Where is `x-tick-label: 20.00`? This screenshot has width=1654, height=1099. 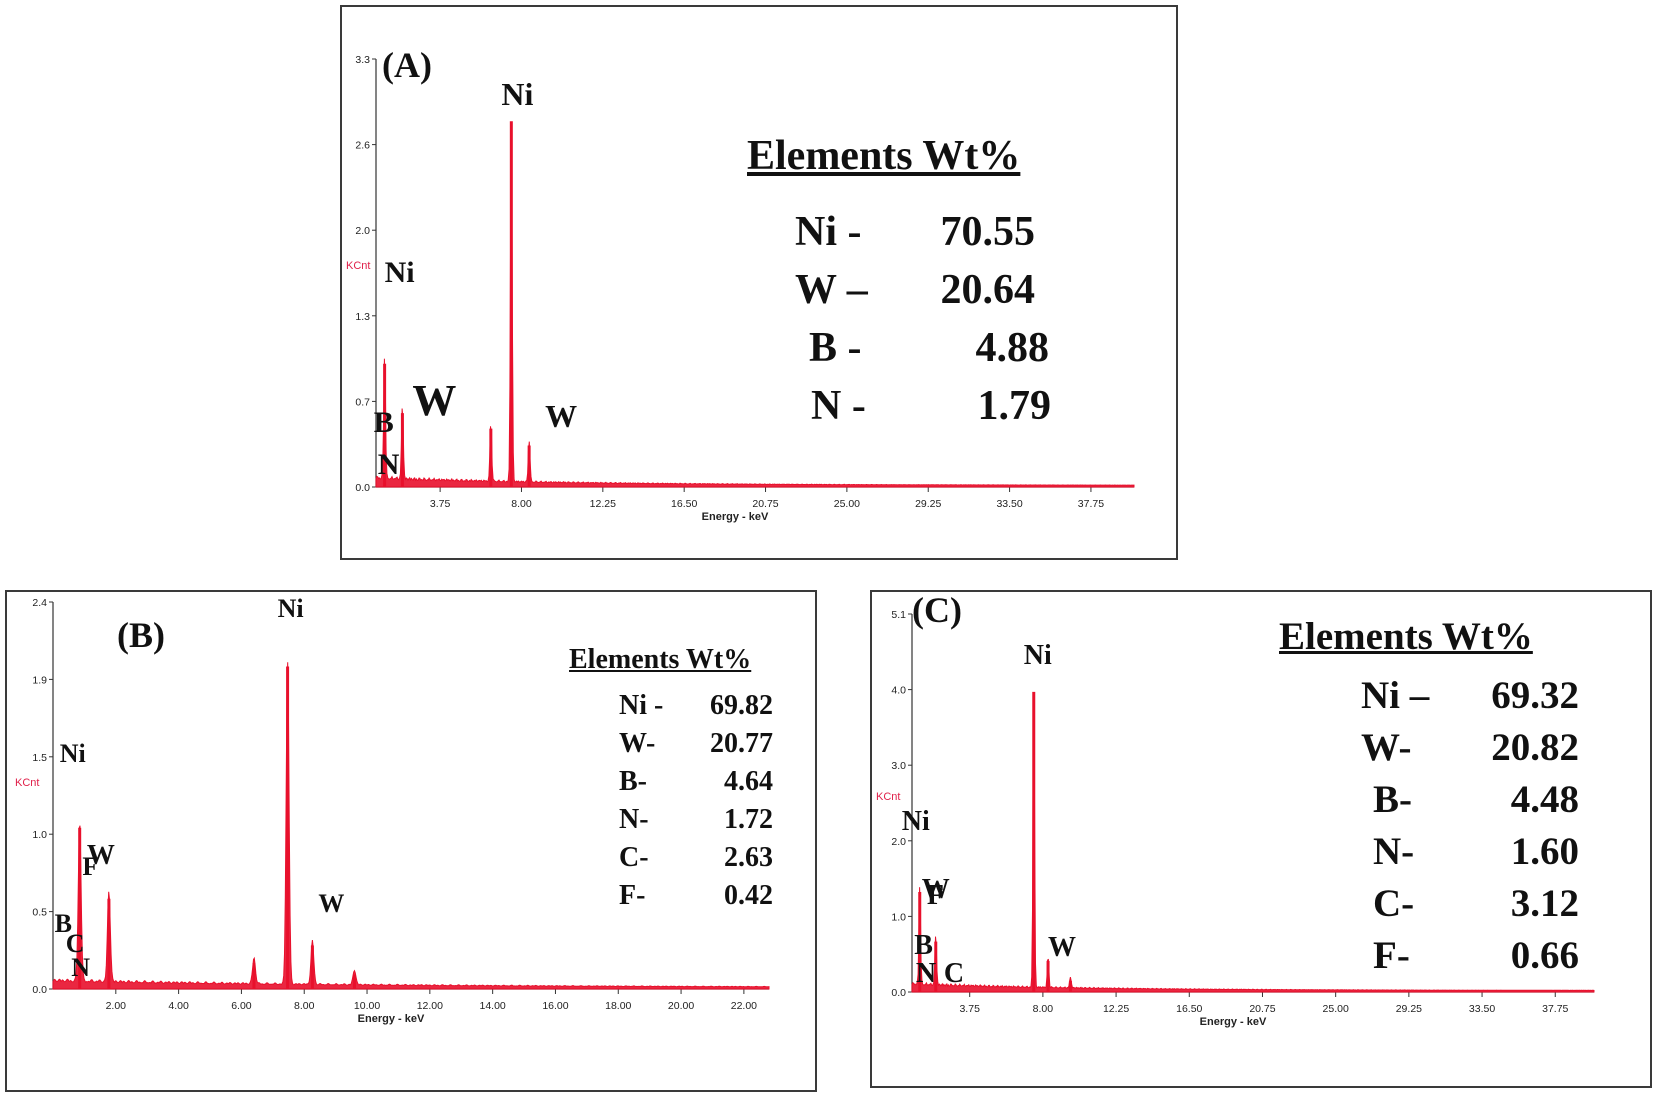 x-tick-label: 20.00 is located at coordinates (681, 1006).